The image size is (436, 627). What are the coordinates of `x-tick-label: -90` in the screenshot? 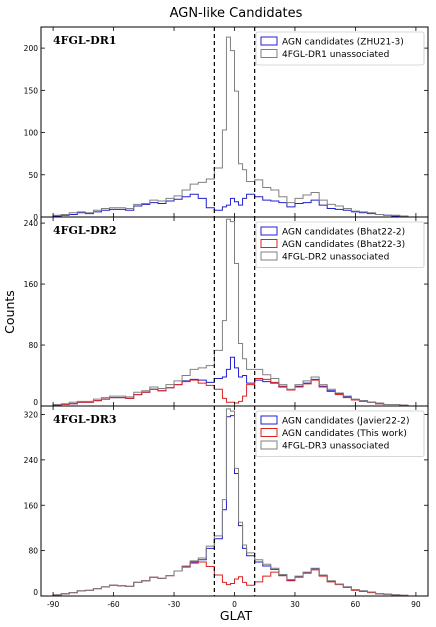 It's located at (53, 604).